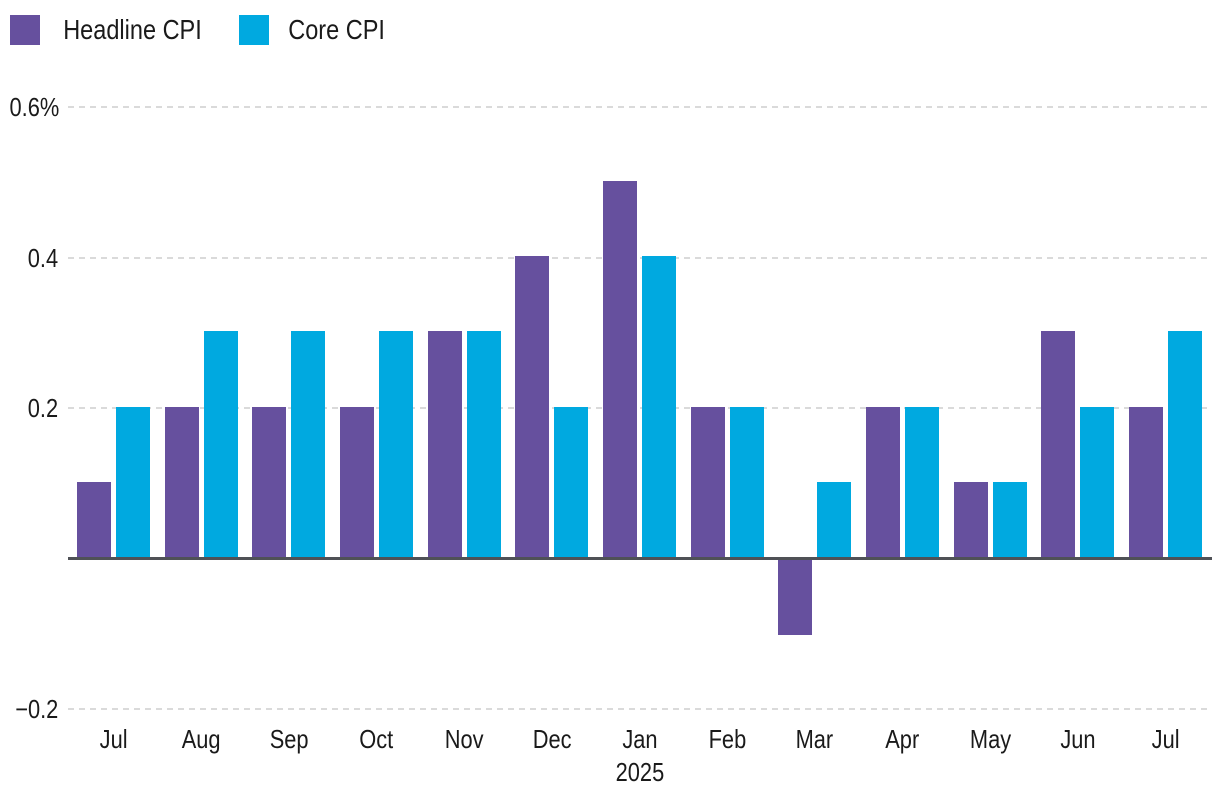  What do you see at coordinates (552, 739) in the screenshot?
I see `x-axis-label-dec-5: Dec` at bounding box center [552, 739].